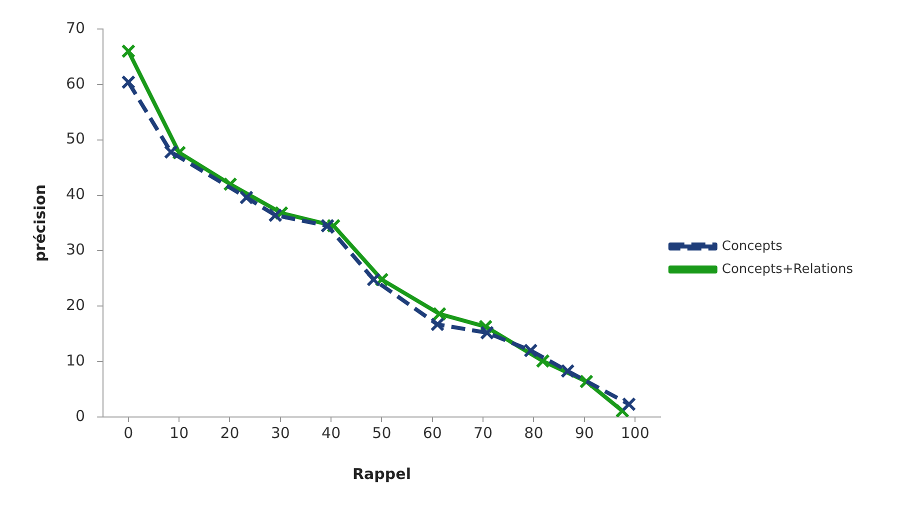 This screenshot has height=522, width=915. What do you see at coordinates (483, 433) in the screenshot?
I see `x-tick-label: 70` at bounding box center [483, 433].